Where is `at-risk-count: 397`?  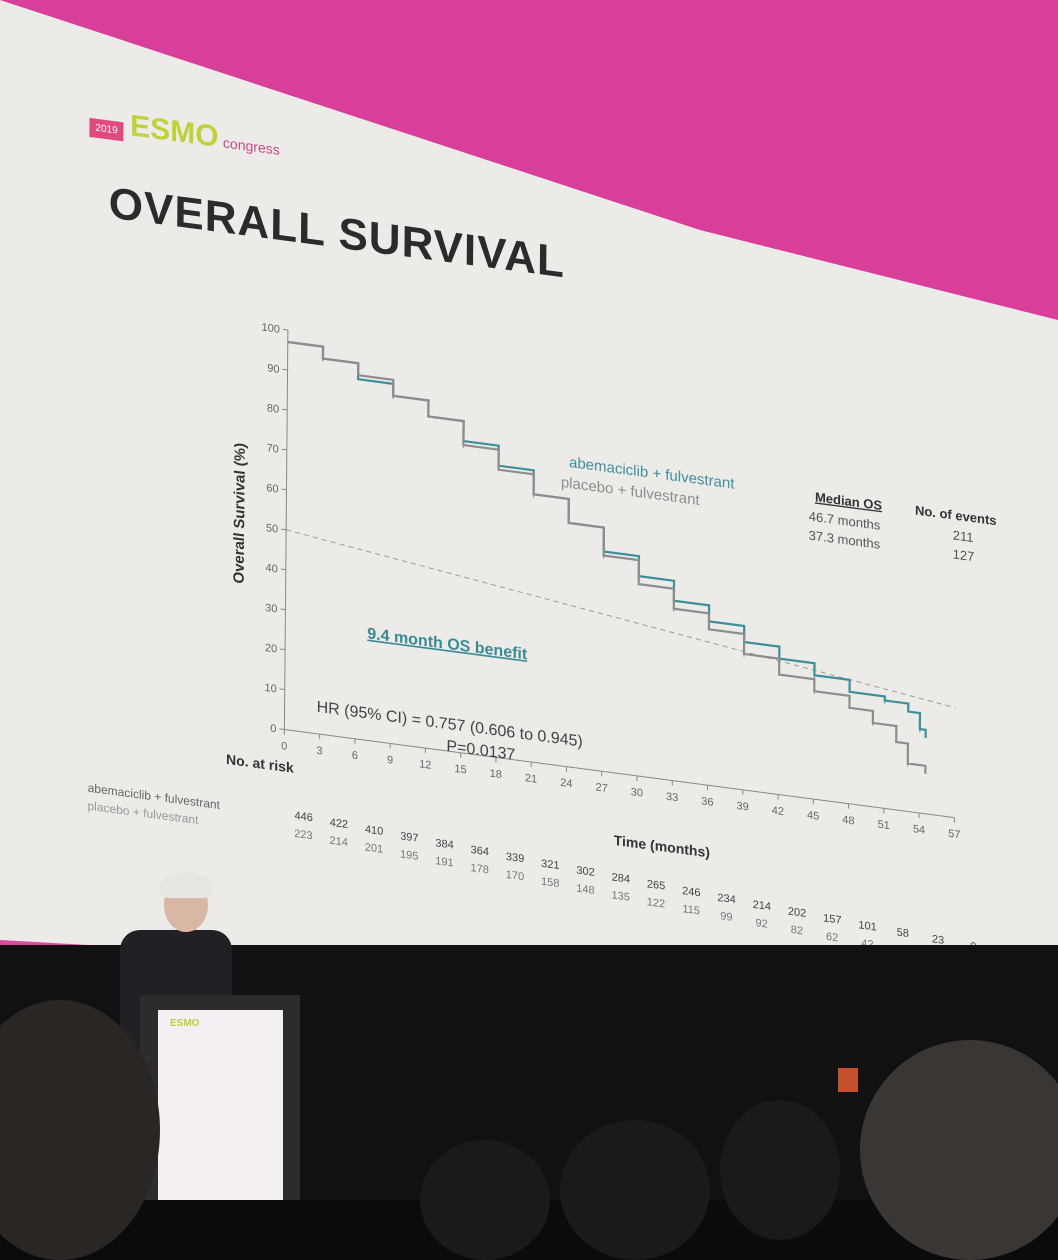
at-risk-count: 397 is located at coordinates (409, 837).